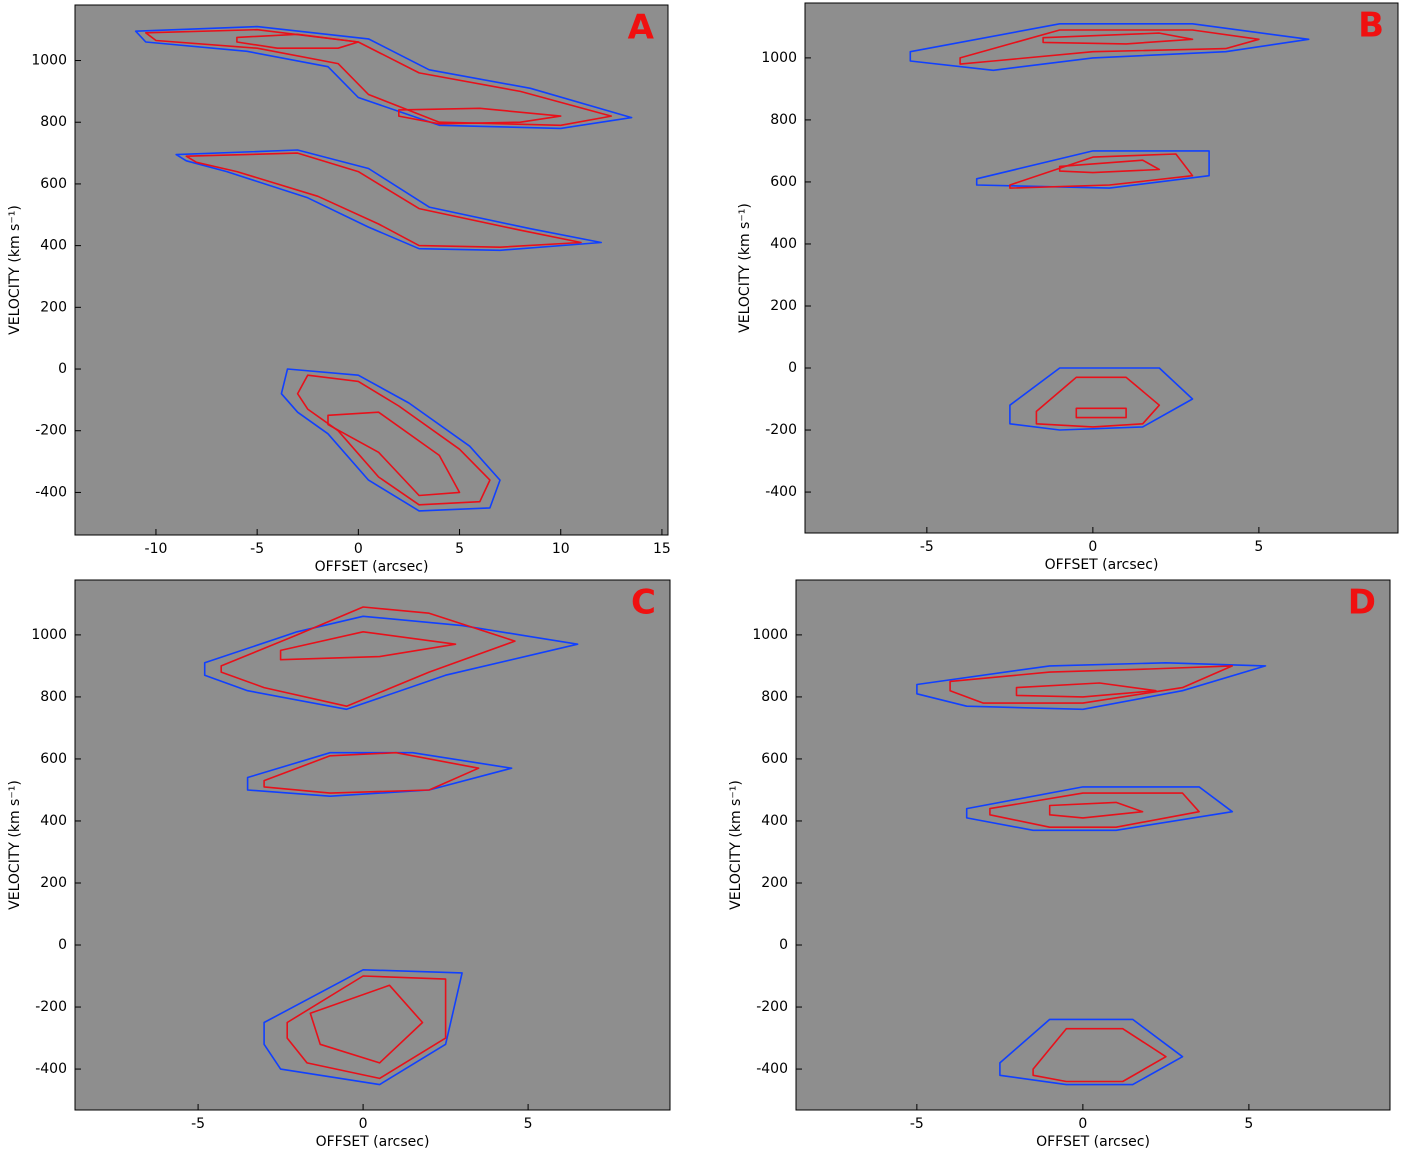  Describe the element at coordinates (641, 28) in the screenshot. I see `panel-label: A` at that location.